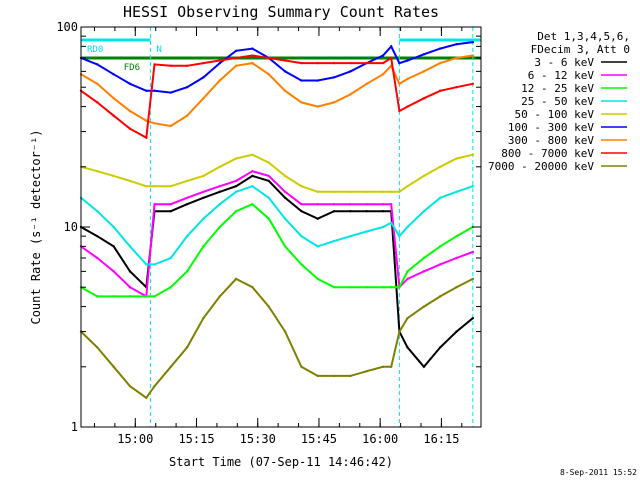 This screenshot has height=480, width=640. Describe the element at coordinates (71, 227) in the screenshot. I see `y-tick-label: 10` at that location.